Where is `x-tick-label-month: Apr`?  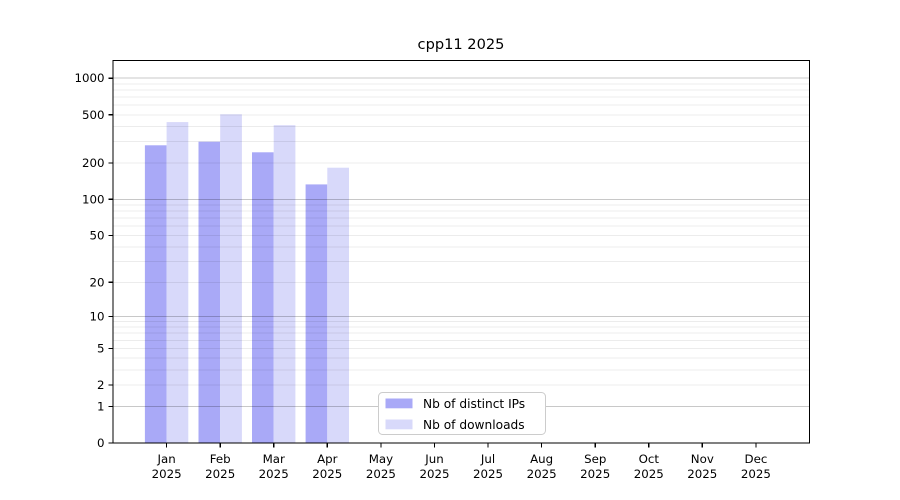
x-tick-label-month: Apr is located at coordinates (327, 459).